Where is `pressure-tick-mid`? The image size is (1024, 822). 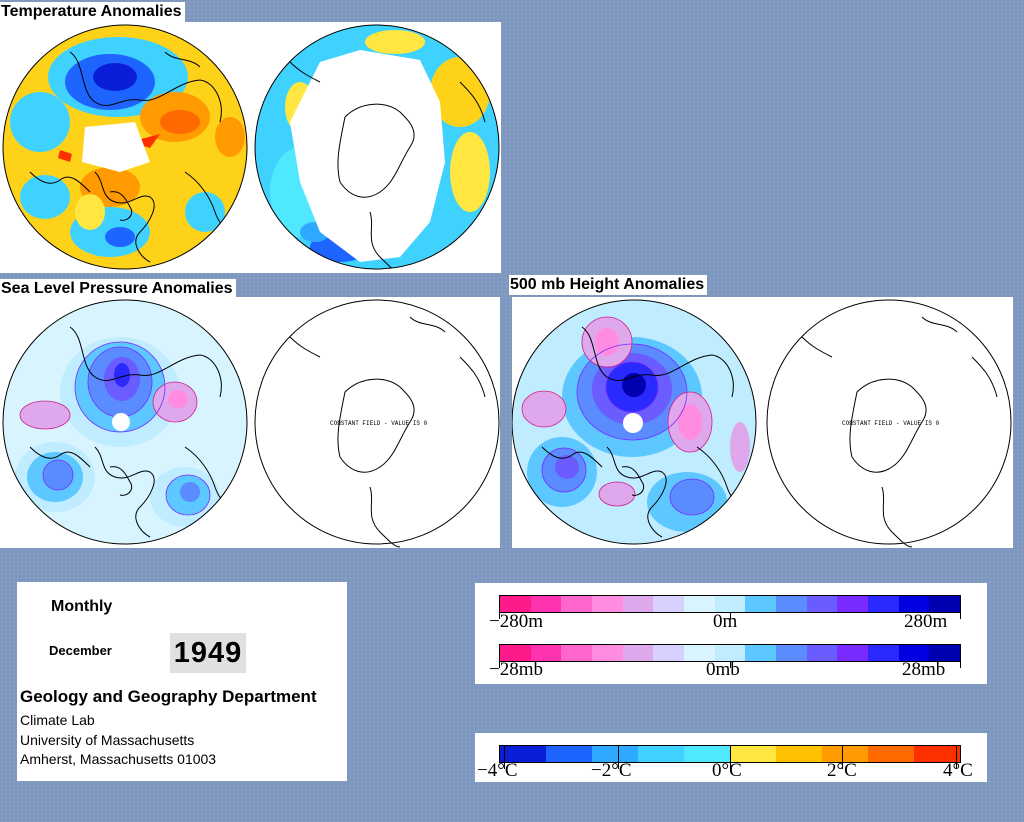
pressure-tick-mid is located at coordinates (730, 665).